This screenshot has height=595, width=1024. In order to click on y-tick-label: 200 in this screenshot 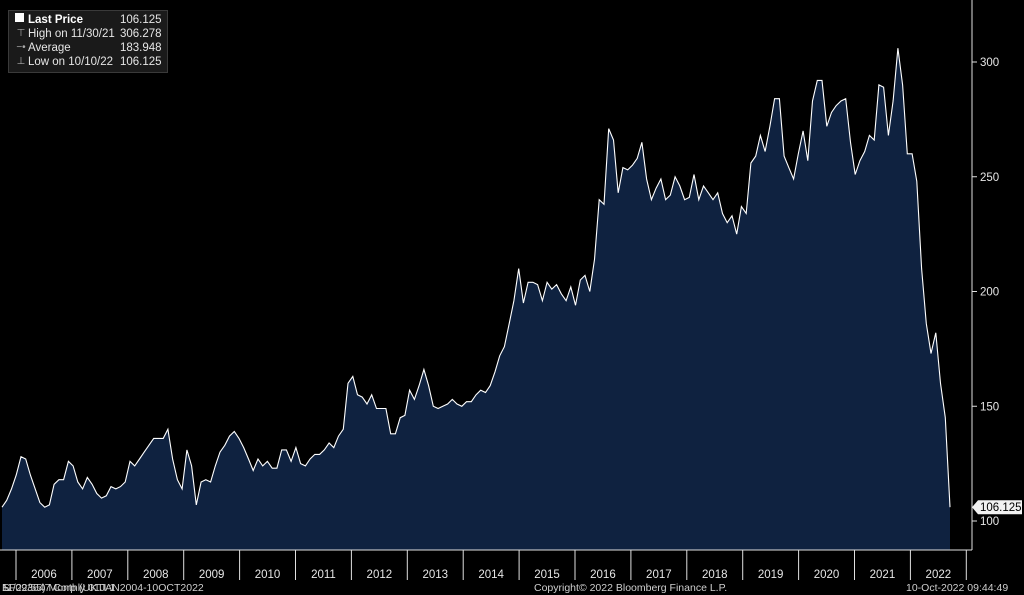, I will do `click(989, 293)`.